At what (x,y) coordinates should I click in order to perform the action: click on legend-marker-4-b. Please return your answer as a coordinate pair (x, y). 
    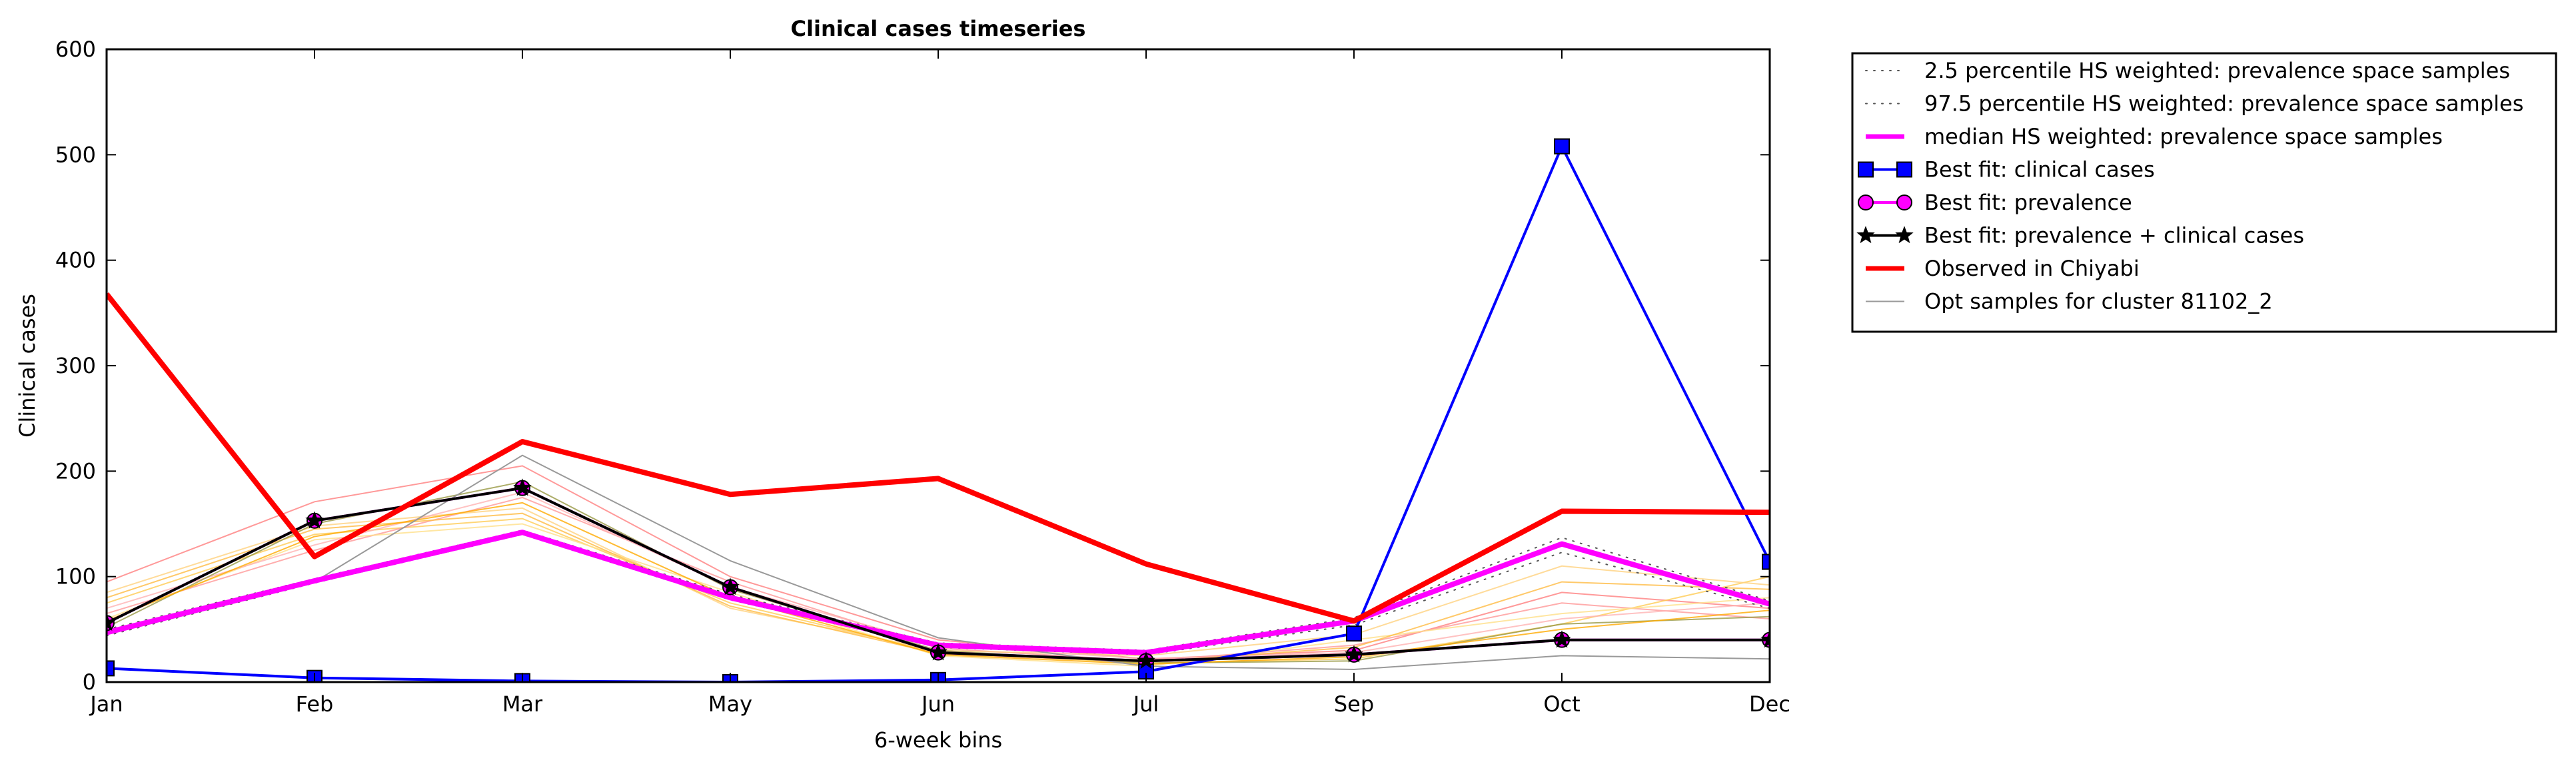
    Looking at the image, I should click on (1904, 169).